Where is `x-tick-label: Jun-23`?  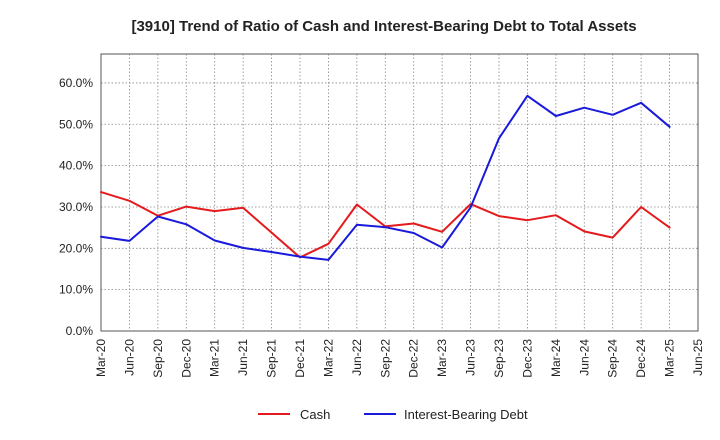 x-tick-label: Jun-23 is located at coordinates (471, 357).